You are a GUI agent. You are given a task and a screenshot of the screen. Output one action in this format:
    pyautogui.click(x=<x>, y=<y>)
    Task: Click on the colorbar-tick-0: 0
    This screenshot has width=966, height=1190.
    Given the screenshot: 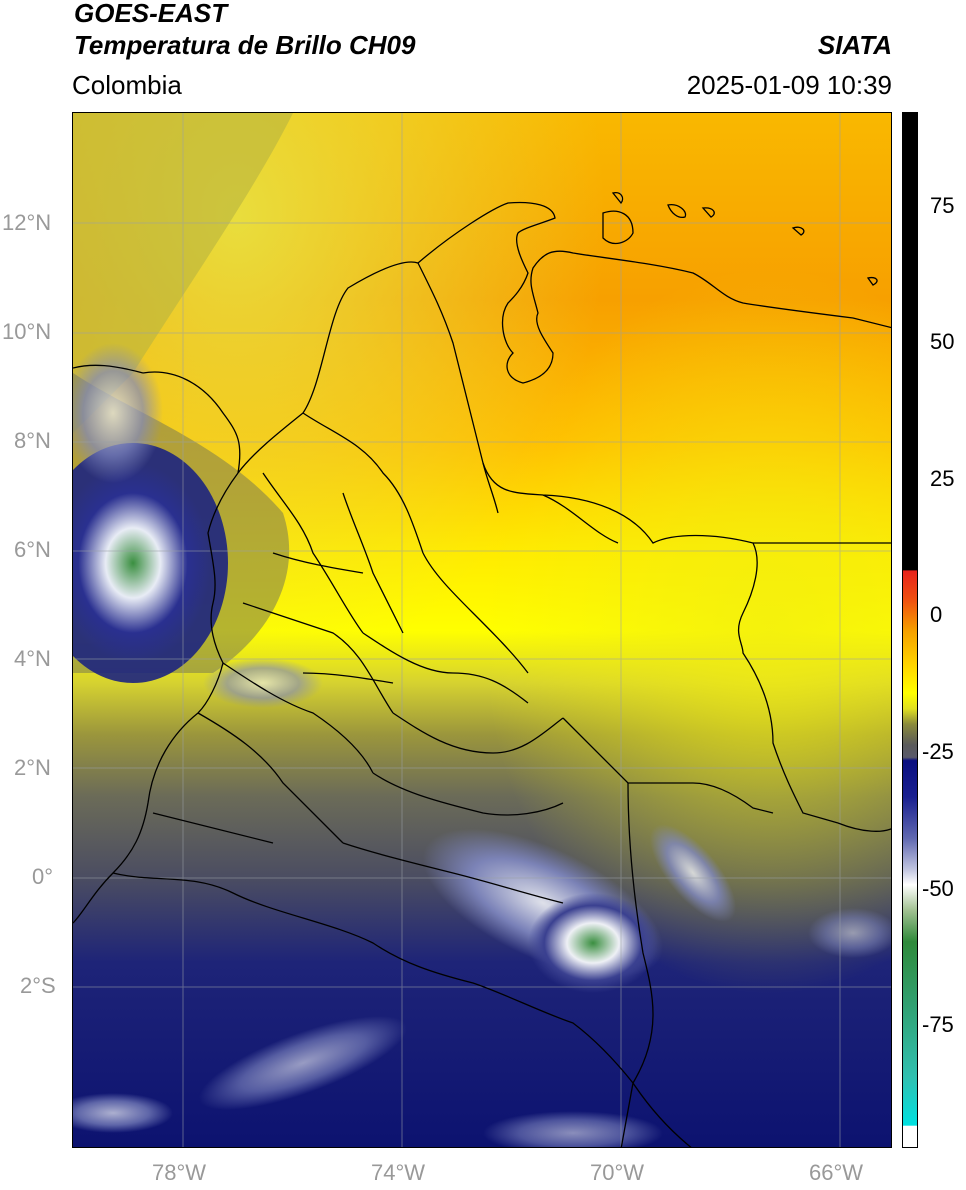 What is the action you would take?
    pyautogui.click(x=936, y=614)
    